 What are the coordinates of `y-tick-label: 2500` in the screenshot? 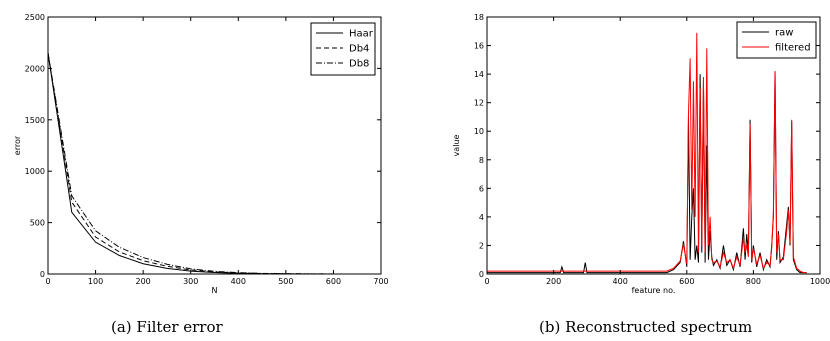 It's located at (35, 17).